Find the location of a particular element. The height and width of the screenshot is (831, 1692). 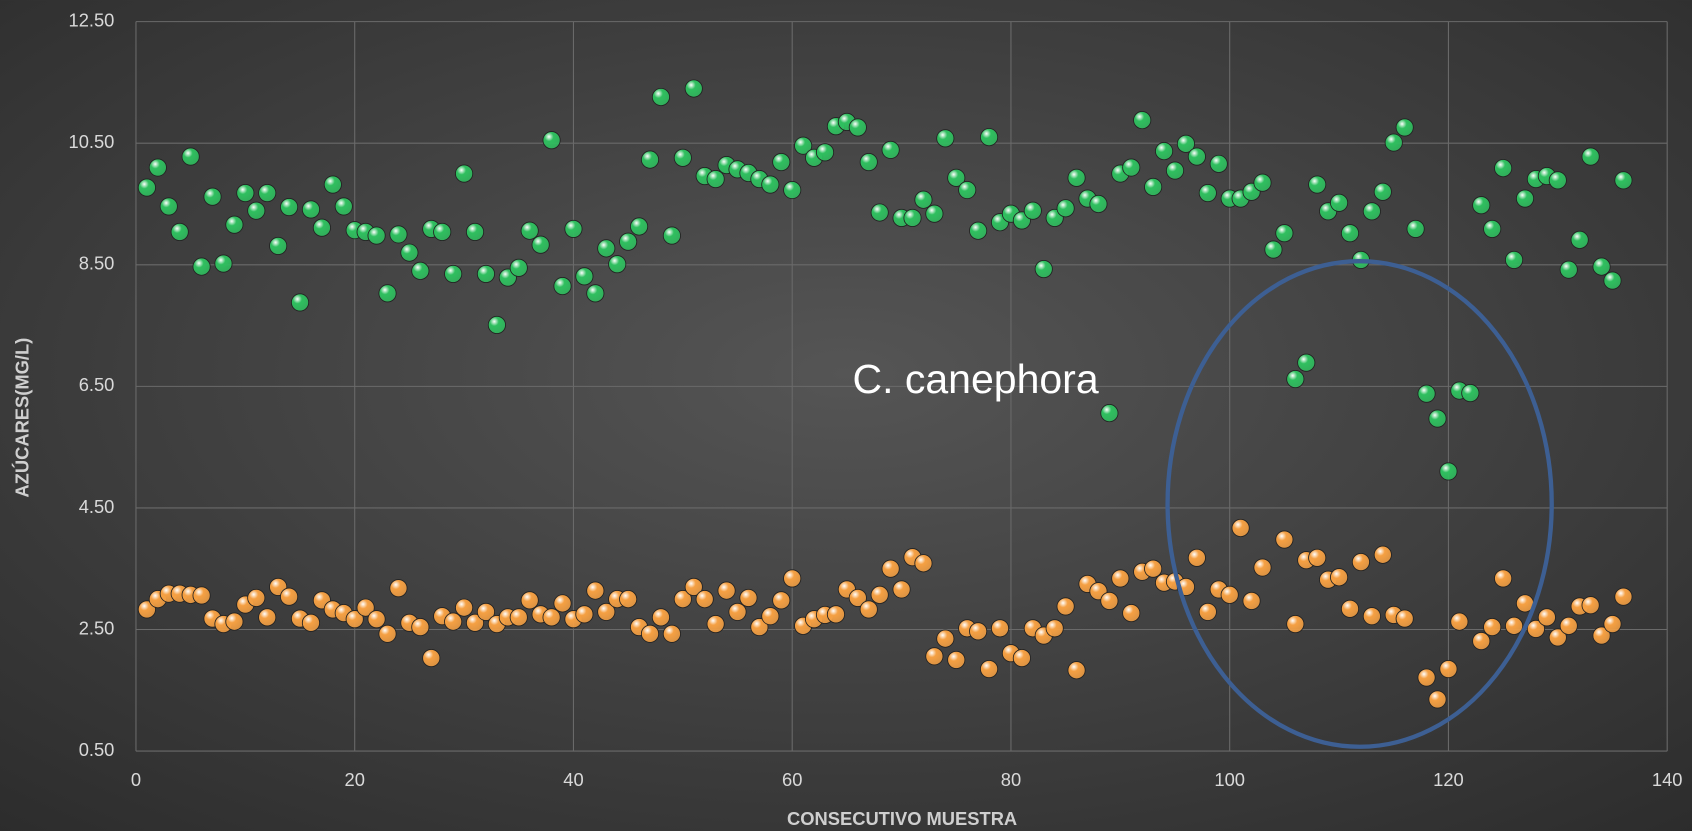

annotation: C. canephora is located at coordinates (975, 379).